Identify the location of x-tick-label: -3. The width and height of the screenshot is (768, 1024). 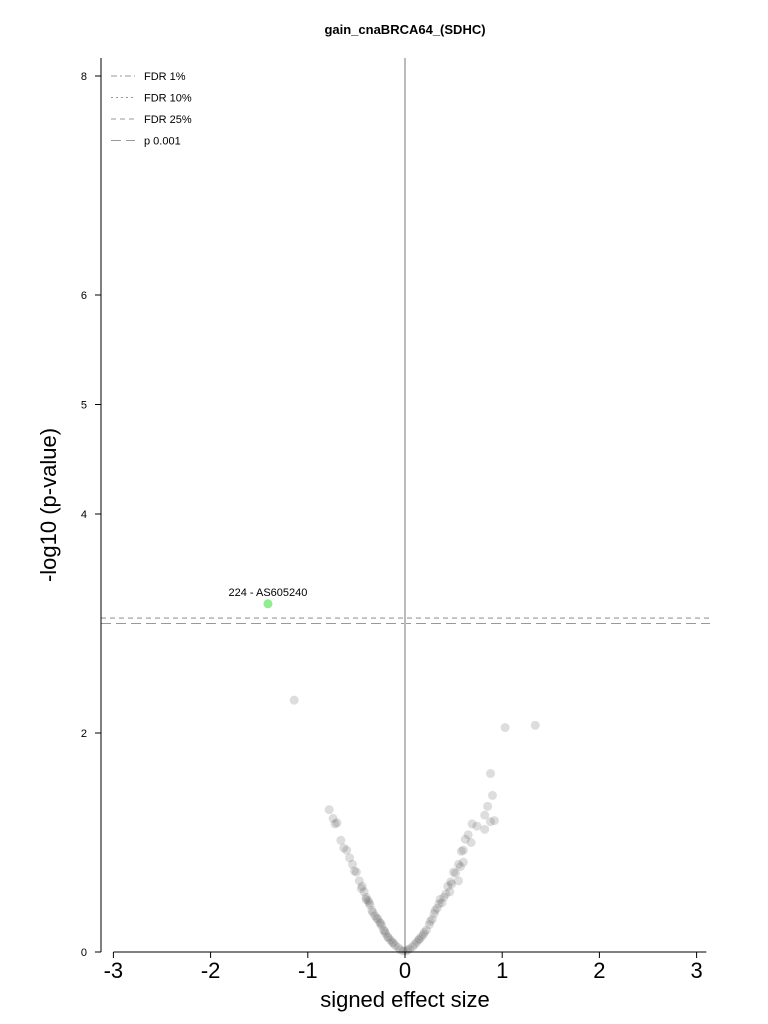
(114, 970).